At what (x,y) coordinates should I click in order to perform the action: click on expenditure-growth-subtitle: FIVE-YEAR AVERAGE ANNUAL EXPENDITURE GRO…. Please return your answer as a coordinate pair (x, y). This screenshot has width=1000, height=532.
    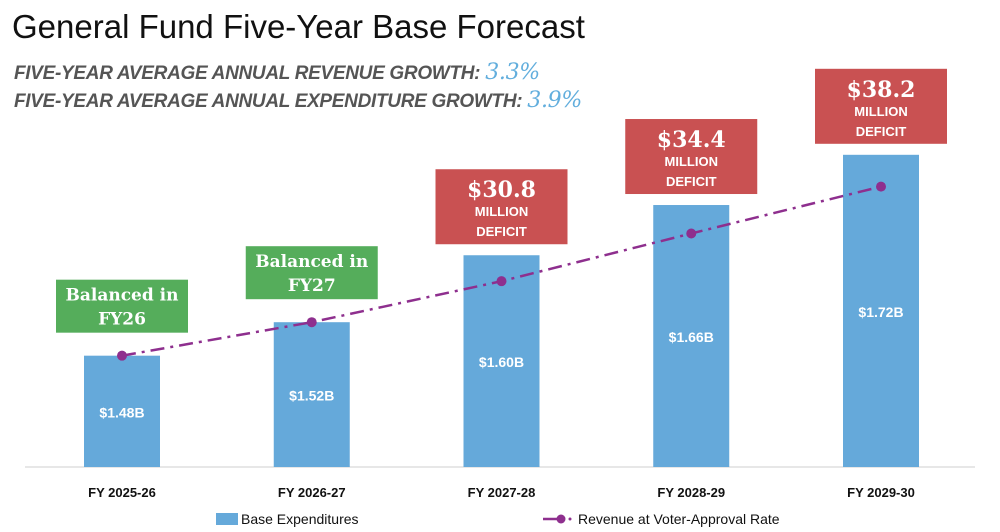
    Looking at the image, I should click on (298, 100).